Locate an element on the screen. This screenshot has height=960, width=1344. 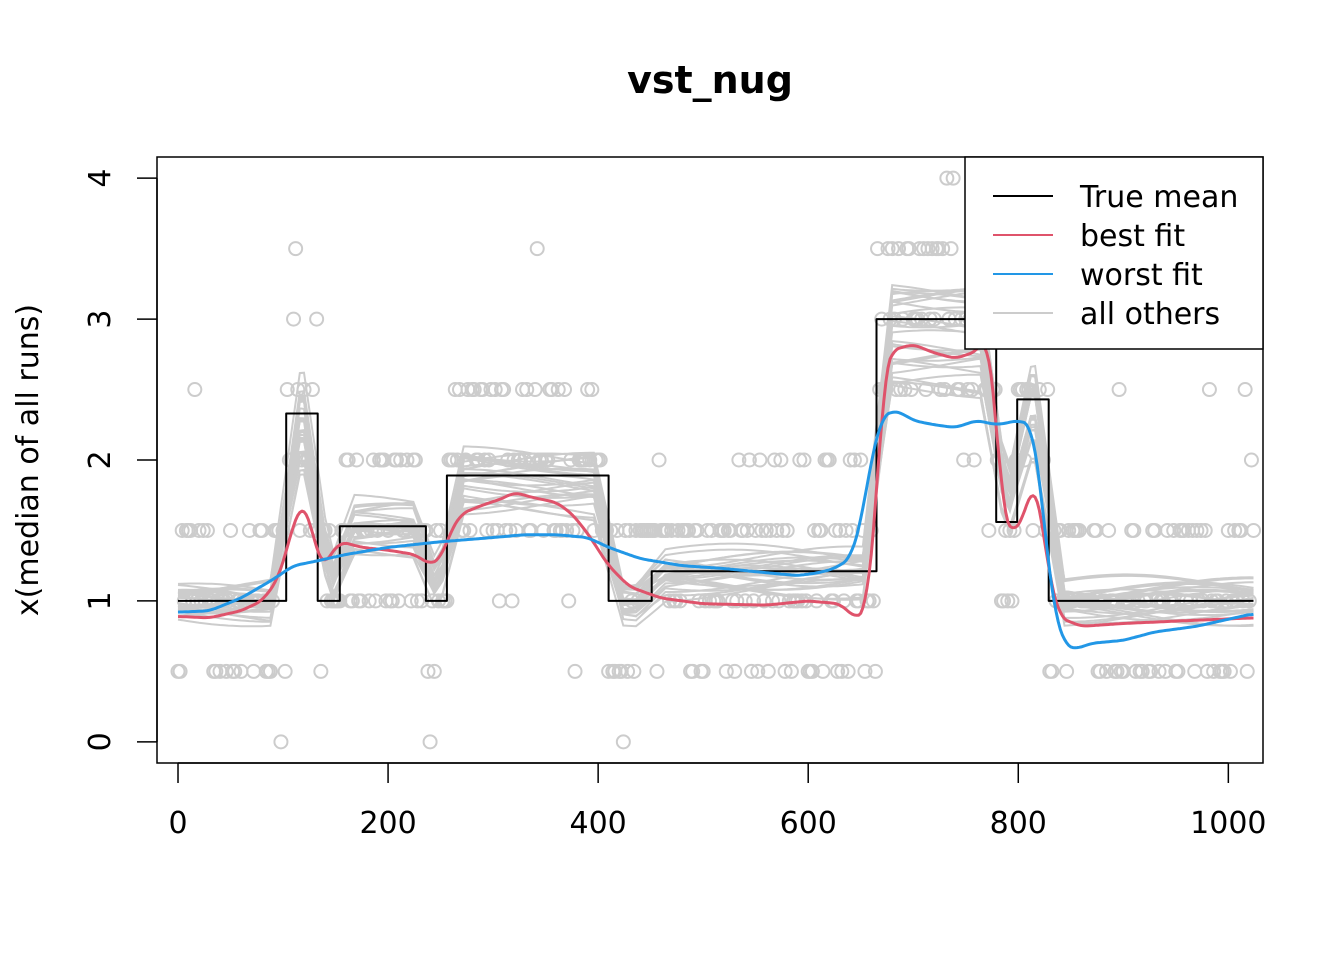
legend-label: all others is located at coordinates (1150, 314).